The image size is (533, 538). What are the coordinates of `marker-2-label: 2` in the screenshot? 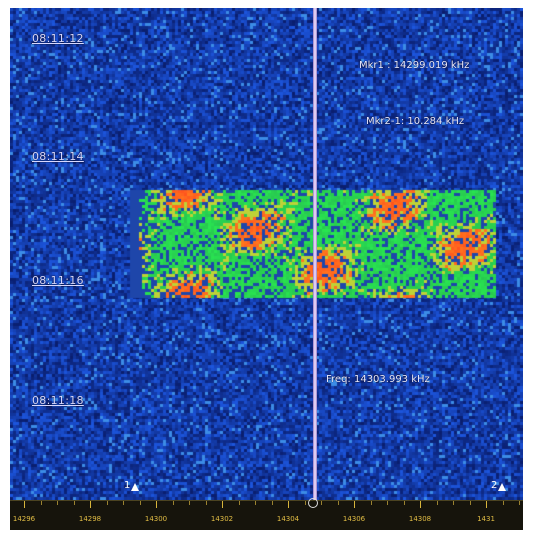 It's located at (494, 485).